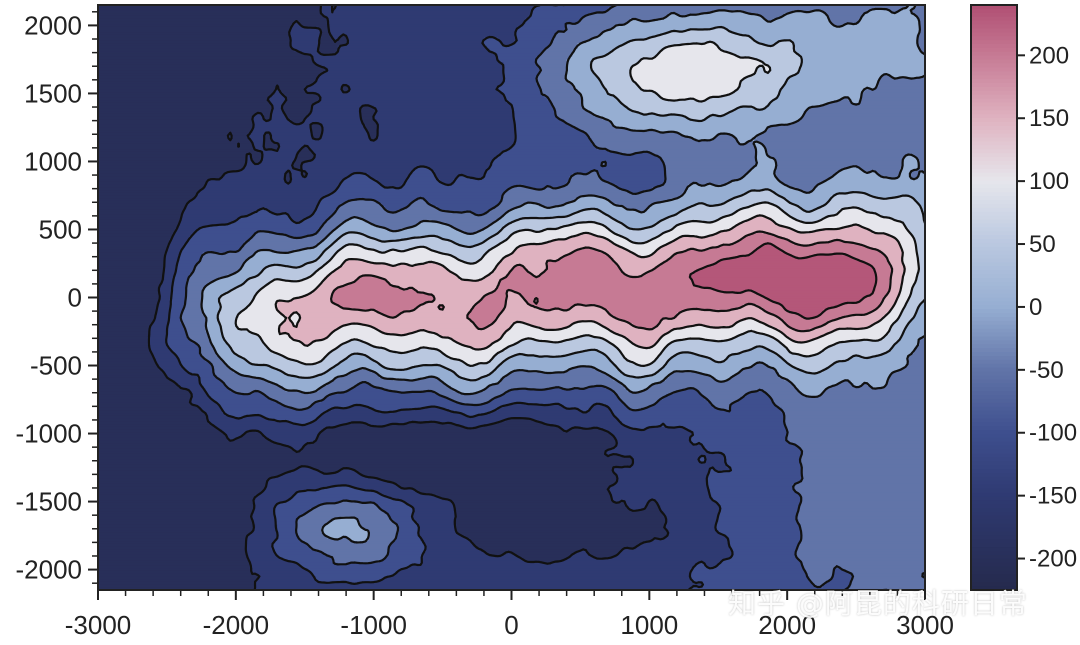 This screenshot has width=1080, height=645. Describe the element at coordinates (53, 25) in the screenshot. I see `y-tick-label: 2000` at that location.